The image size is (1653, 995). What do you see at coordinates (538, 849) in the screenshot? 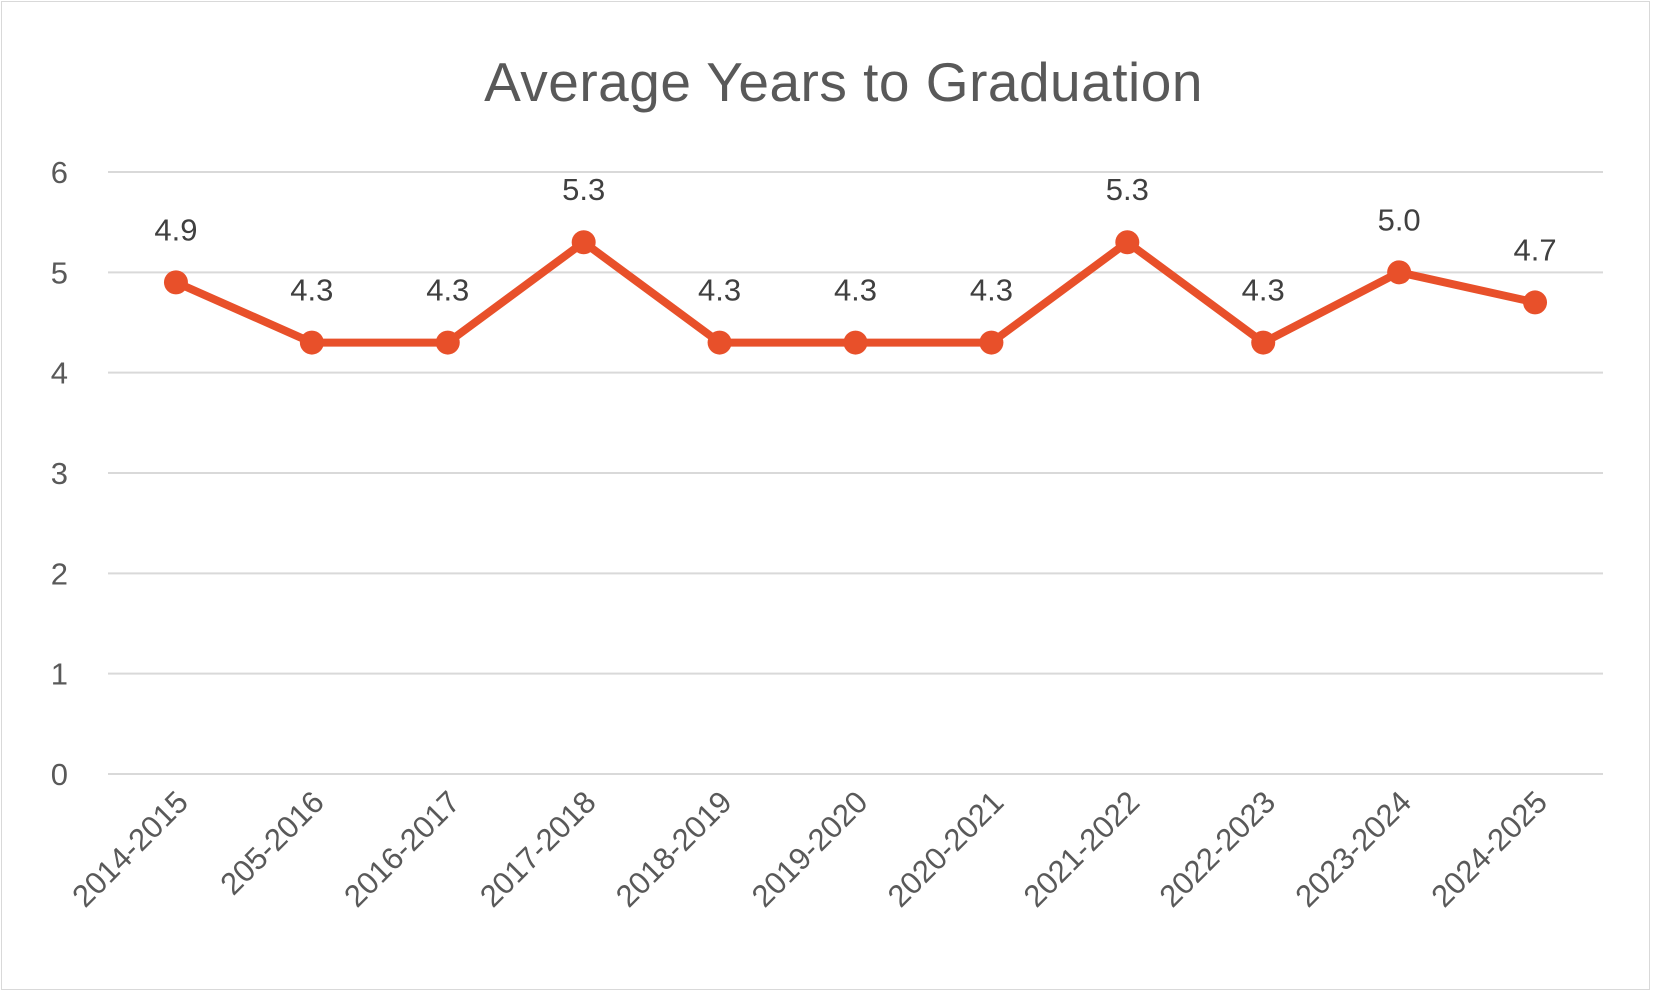
I see `x-tick-label-2017-2018: 2017-2018` at bounding box center [538, 849].